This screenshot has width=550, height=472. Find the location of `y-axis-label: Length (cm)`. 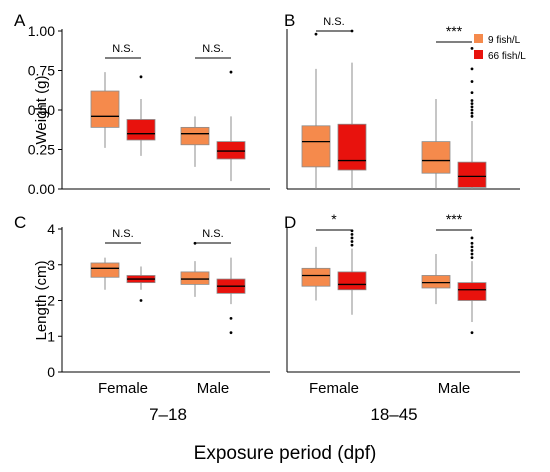

y-axis-label: Length (cm) is located at coordinates (41, 300).